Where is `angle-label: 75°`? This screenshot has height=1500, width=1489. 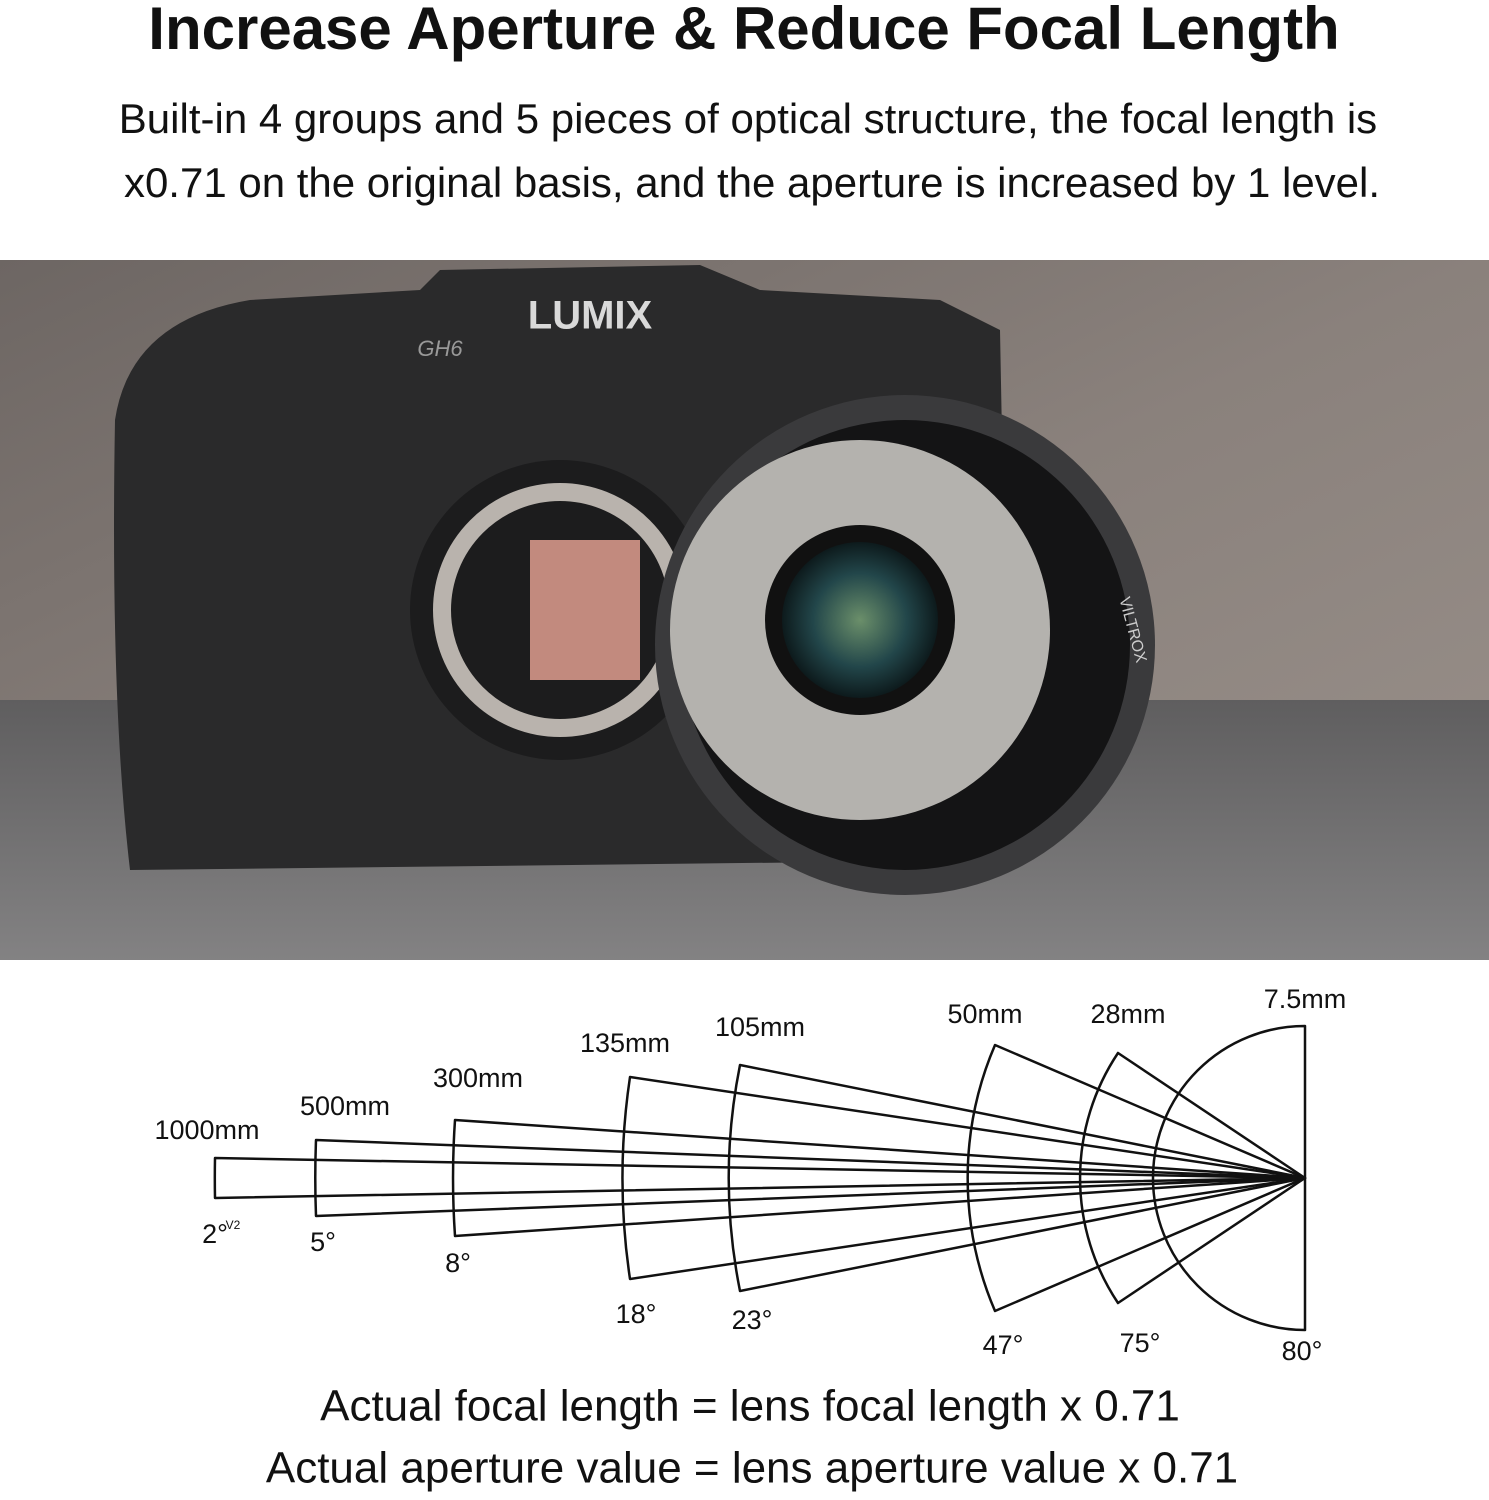 angle-label: 75° is located at coordinates (1140, 1343).